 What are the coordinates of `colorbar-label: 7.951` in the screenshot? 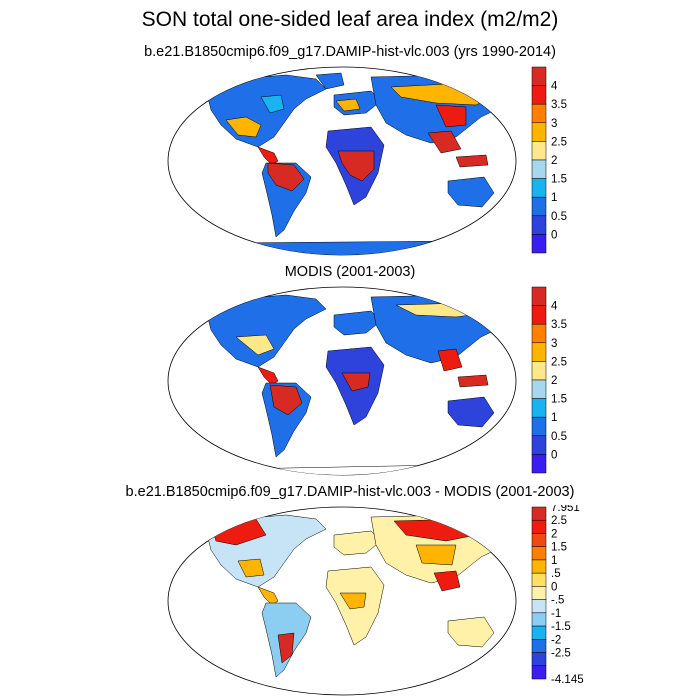 It's located at (565, 509).